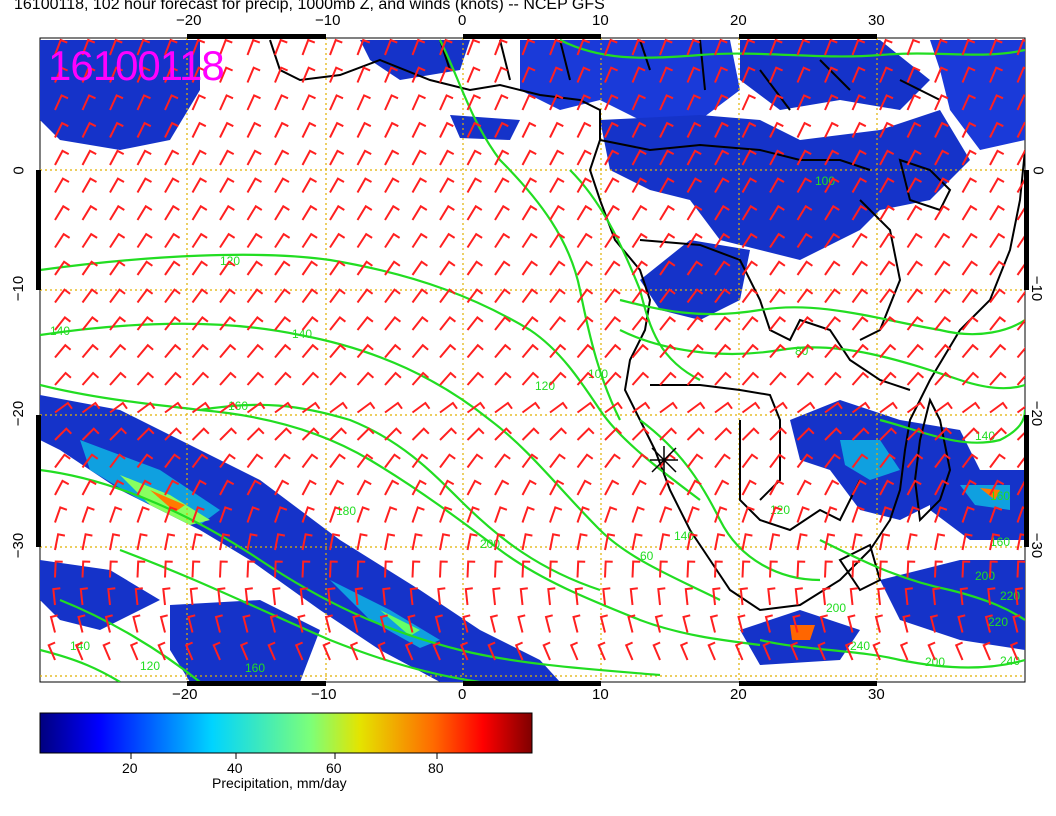 Image resolution: width=1056 pixels, height=816 pixels. Describe the element at coordinates (436, 768) in the screenshot. I see `colorbar-label-80: 80` at that location.